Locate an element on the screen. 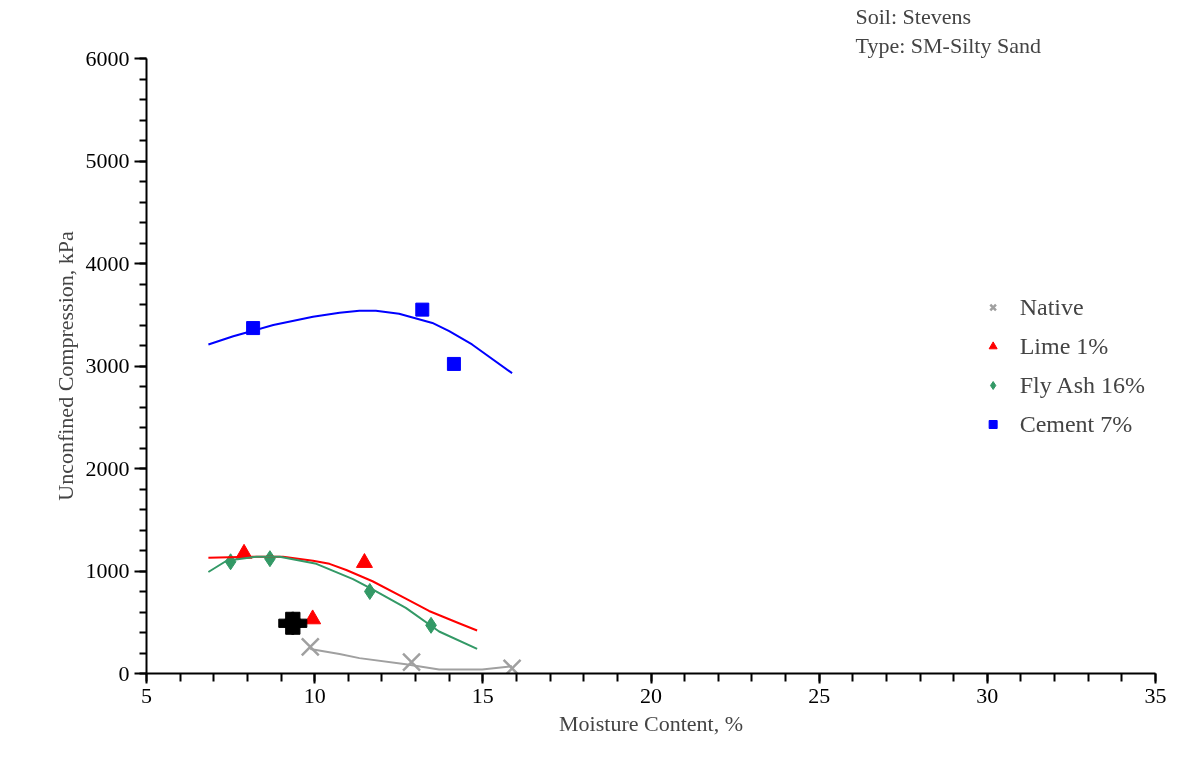 Image resolution: width=1177 pixels, height=769 pixels. y-tick-label: 2000 is located at coordinates (107, 468).